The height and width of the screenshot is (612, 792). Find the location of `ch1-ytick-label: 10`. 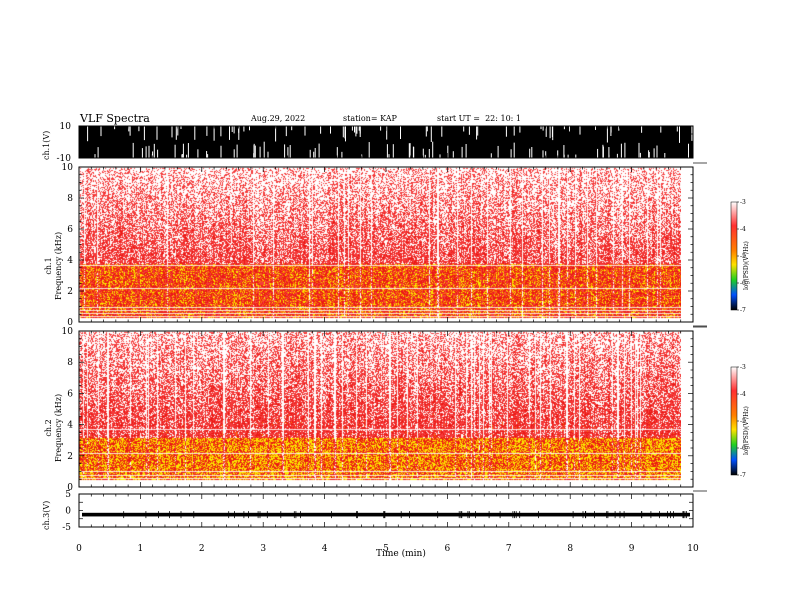

ch1-ytick-label: 10 is located at coordinates (68, 168).